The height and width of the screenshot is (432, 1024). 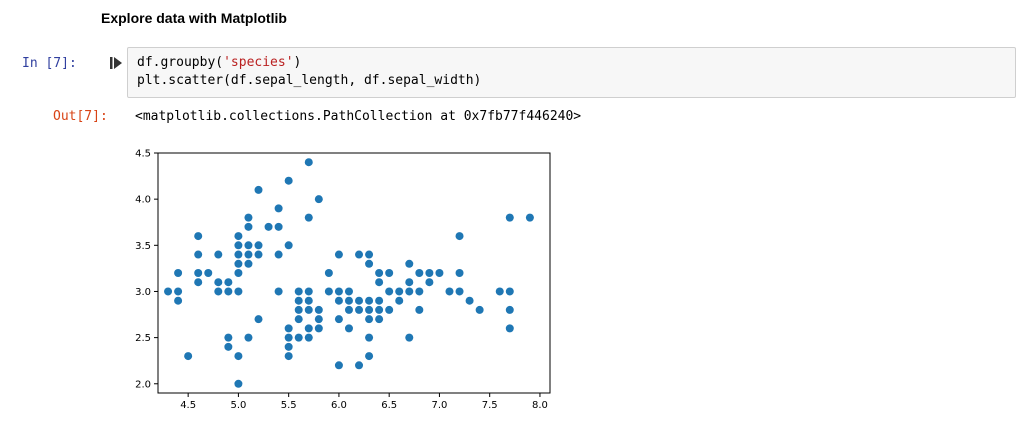 What do you see at coordinates (180, 62) in the screenshot?
I see `code-text: df.groupby(` at bounding box center [180, 62].